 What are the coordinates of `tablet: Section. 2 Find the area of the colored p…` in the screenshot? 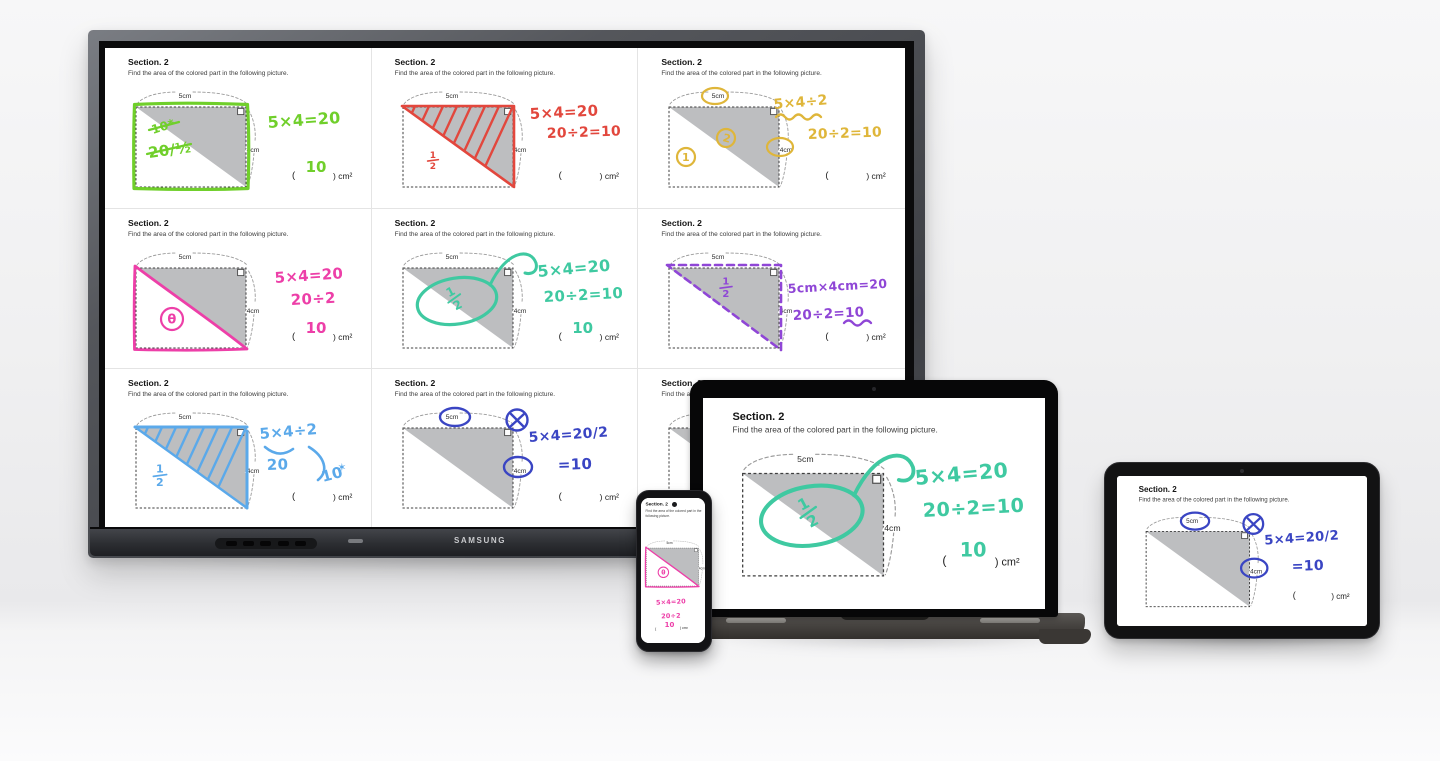 It's located at (1242, 550).